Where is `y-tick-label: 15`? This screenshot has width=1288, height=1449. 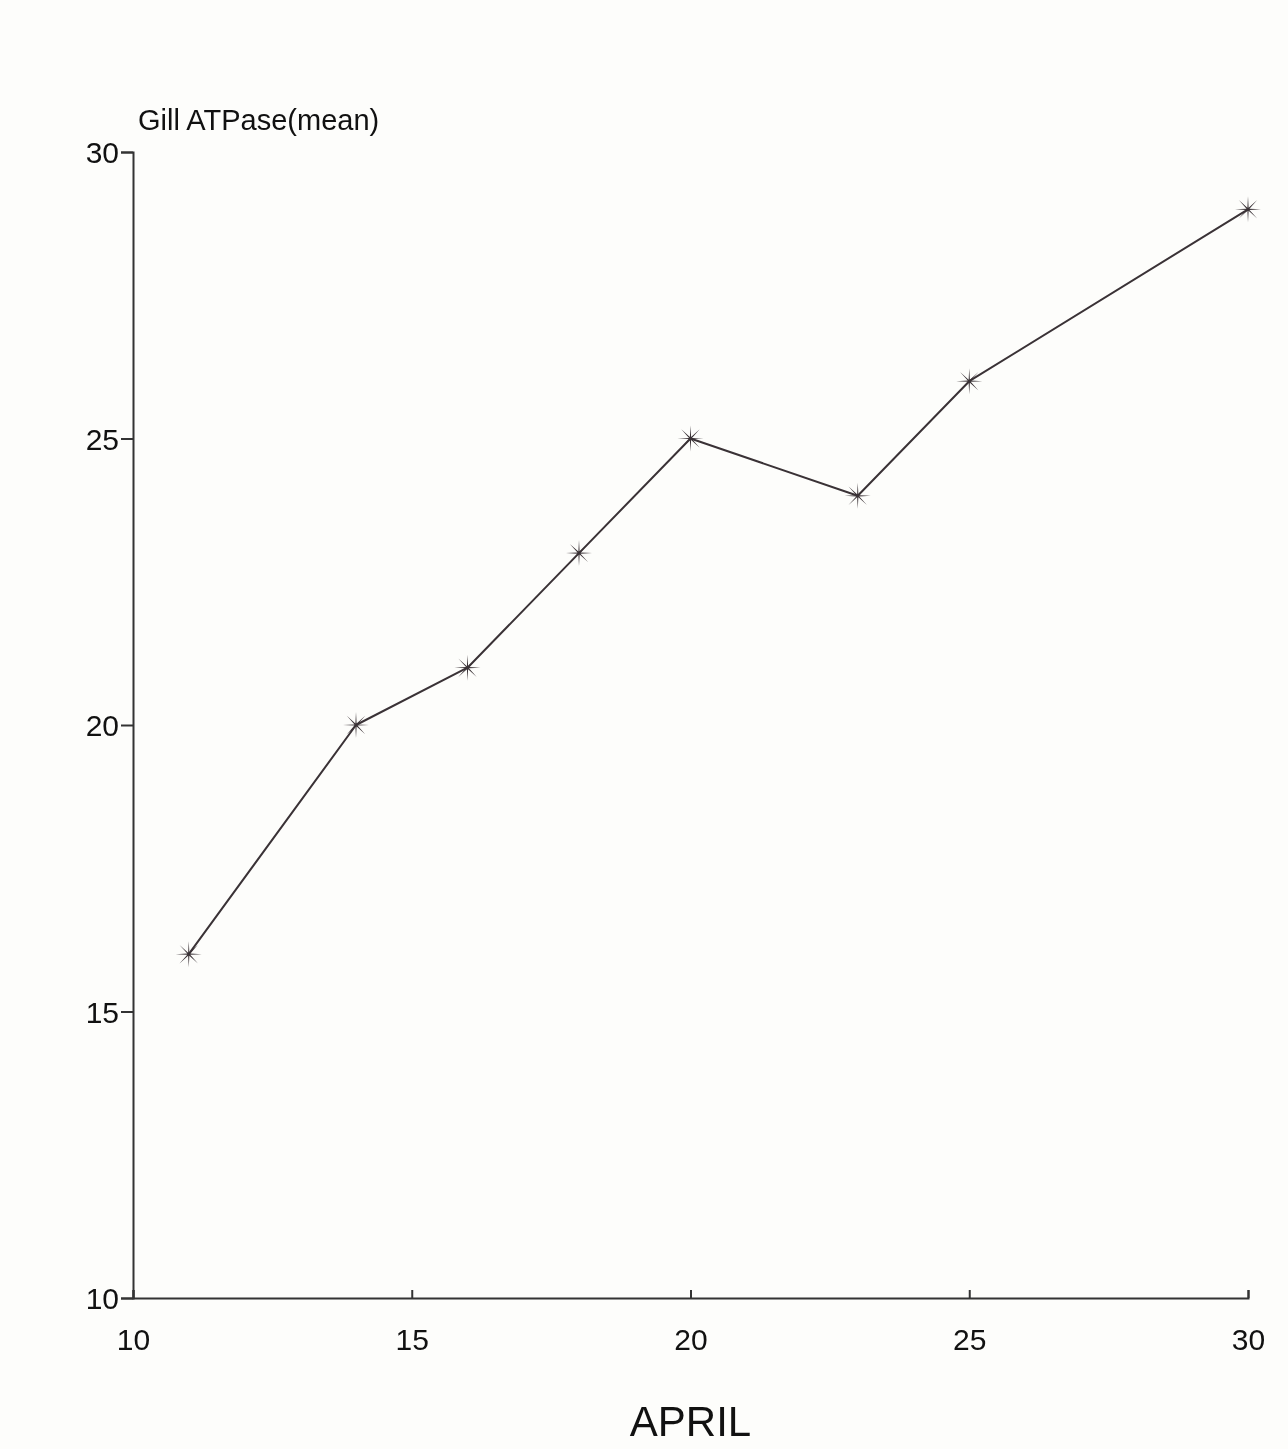 y-tick-label: 15 is located at coordinates (102, 1012).